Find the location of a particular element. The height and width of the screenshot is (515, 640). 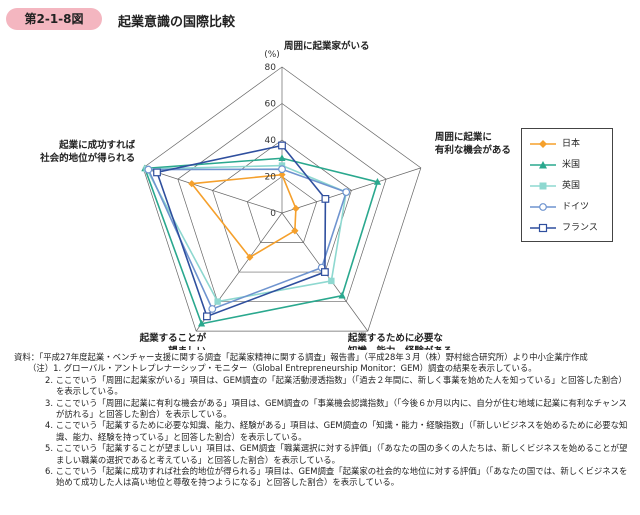

tick-label-40: 40 is located at coordinates (271, 141).